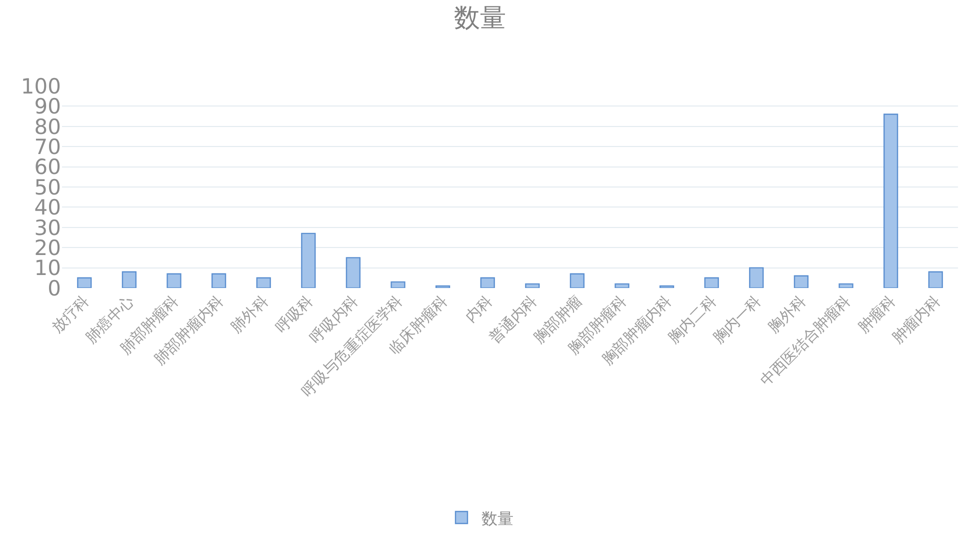  Describe the element at coordinates (249, 314) in the screenshot. I see `x-tick-label: 肺外科` at that location.